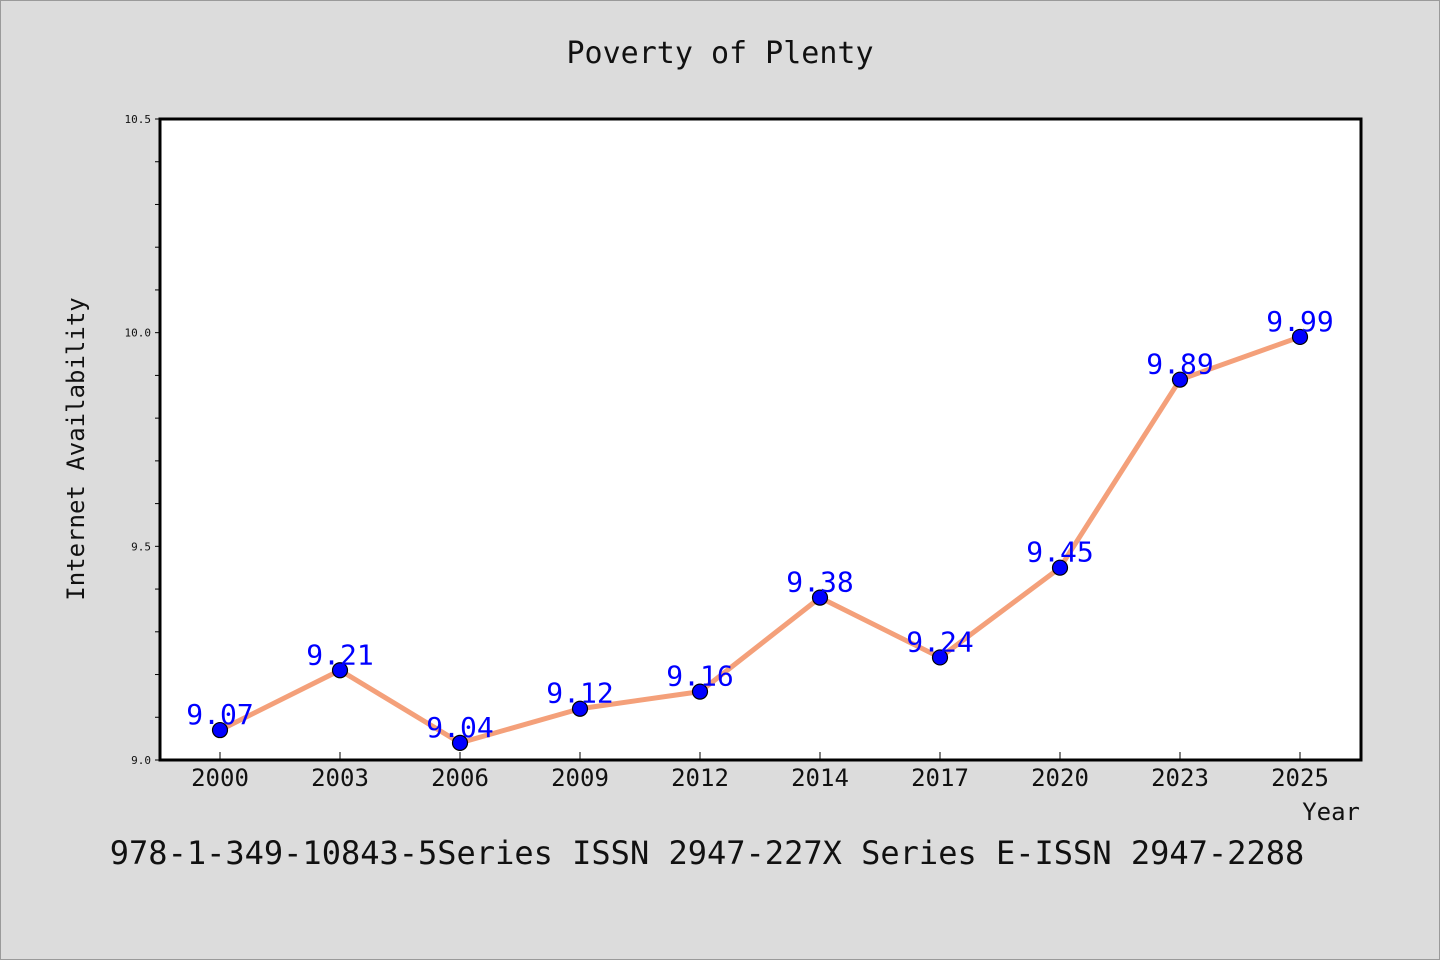 The width and height of the screenshot is (1440, 960). I want to click on x-tick-label: 2020, so click(1060, 778).